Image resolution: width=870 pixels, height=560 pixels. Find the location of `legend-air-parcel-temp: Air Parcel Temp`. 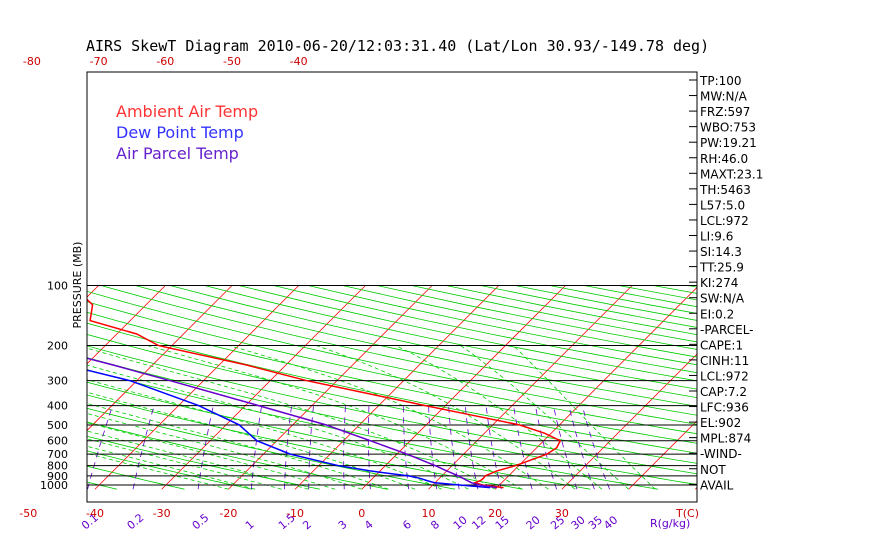

legend-air-parcel-temp: Air Parcel Temp is located at coordinates (177, 153).